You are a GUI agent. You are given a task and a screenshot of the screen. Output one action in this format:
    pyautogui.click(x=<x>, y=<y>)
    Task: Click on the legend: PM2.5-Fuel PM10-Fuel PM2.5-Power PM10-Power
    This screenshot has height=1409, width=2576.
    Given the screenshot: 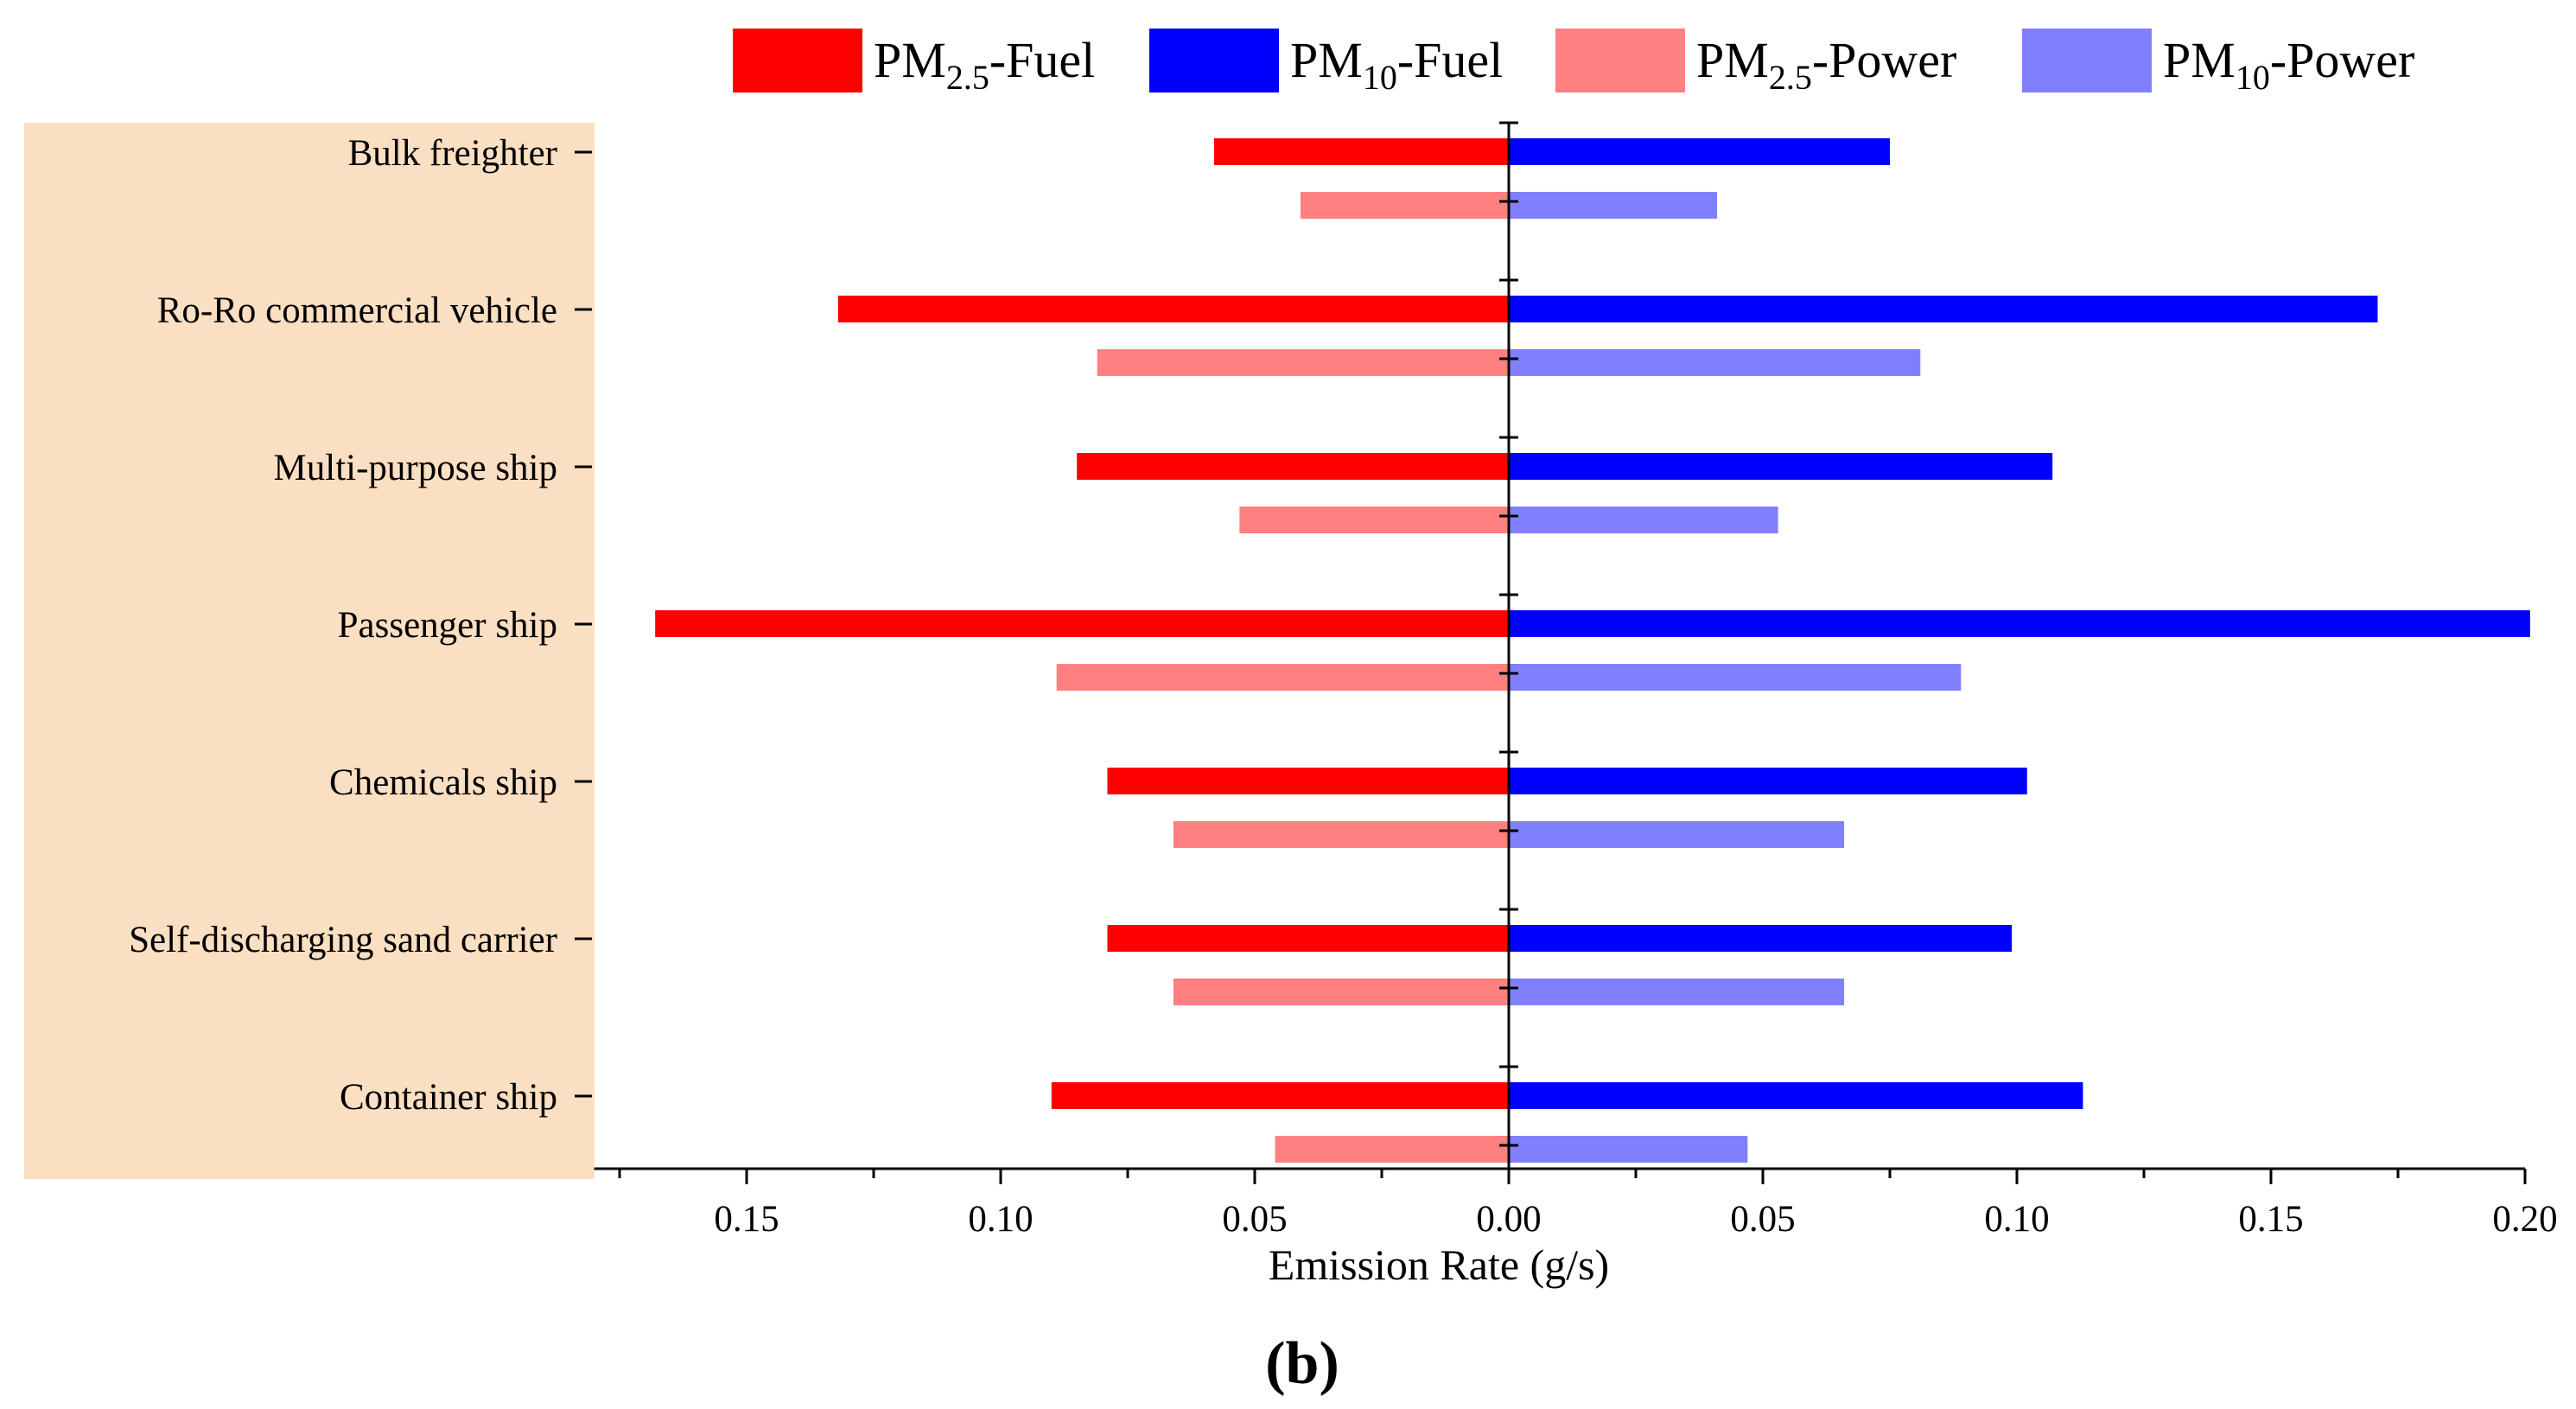 What is the action you would take?
    pyautogui.click(x=1573, y=63)
    